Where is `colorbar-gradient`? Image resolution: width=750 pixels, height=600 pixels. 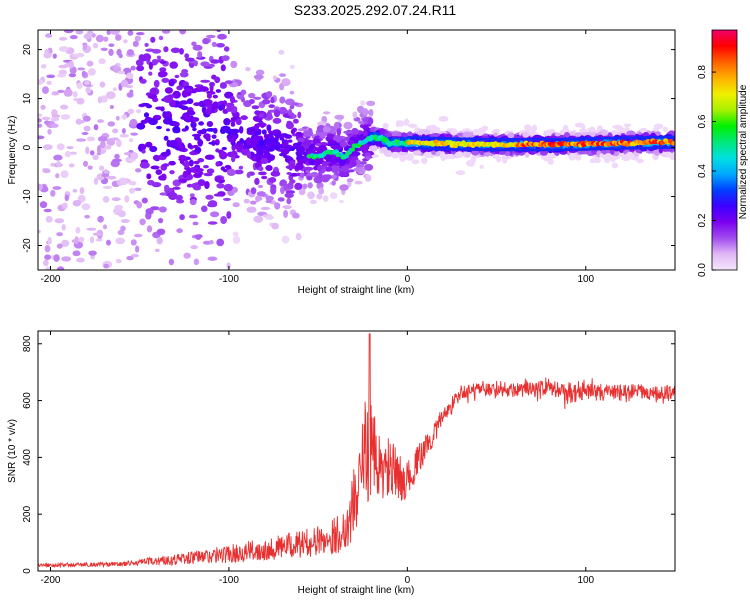 colorbar-gradient is located at coordinates (724, 150).